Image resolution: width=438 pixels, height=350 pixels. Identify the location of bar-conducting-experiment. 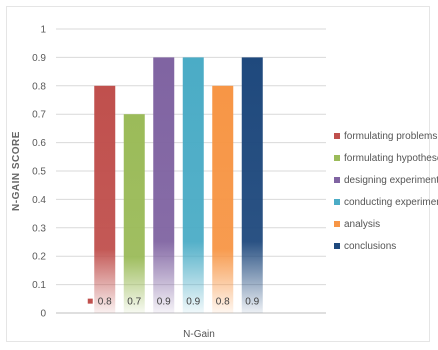
(193, 185).